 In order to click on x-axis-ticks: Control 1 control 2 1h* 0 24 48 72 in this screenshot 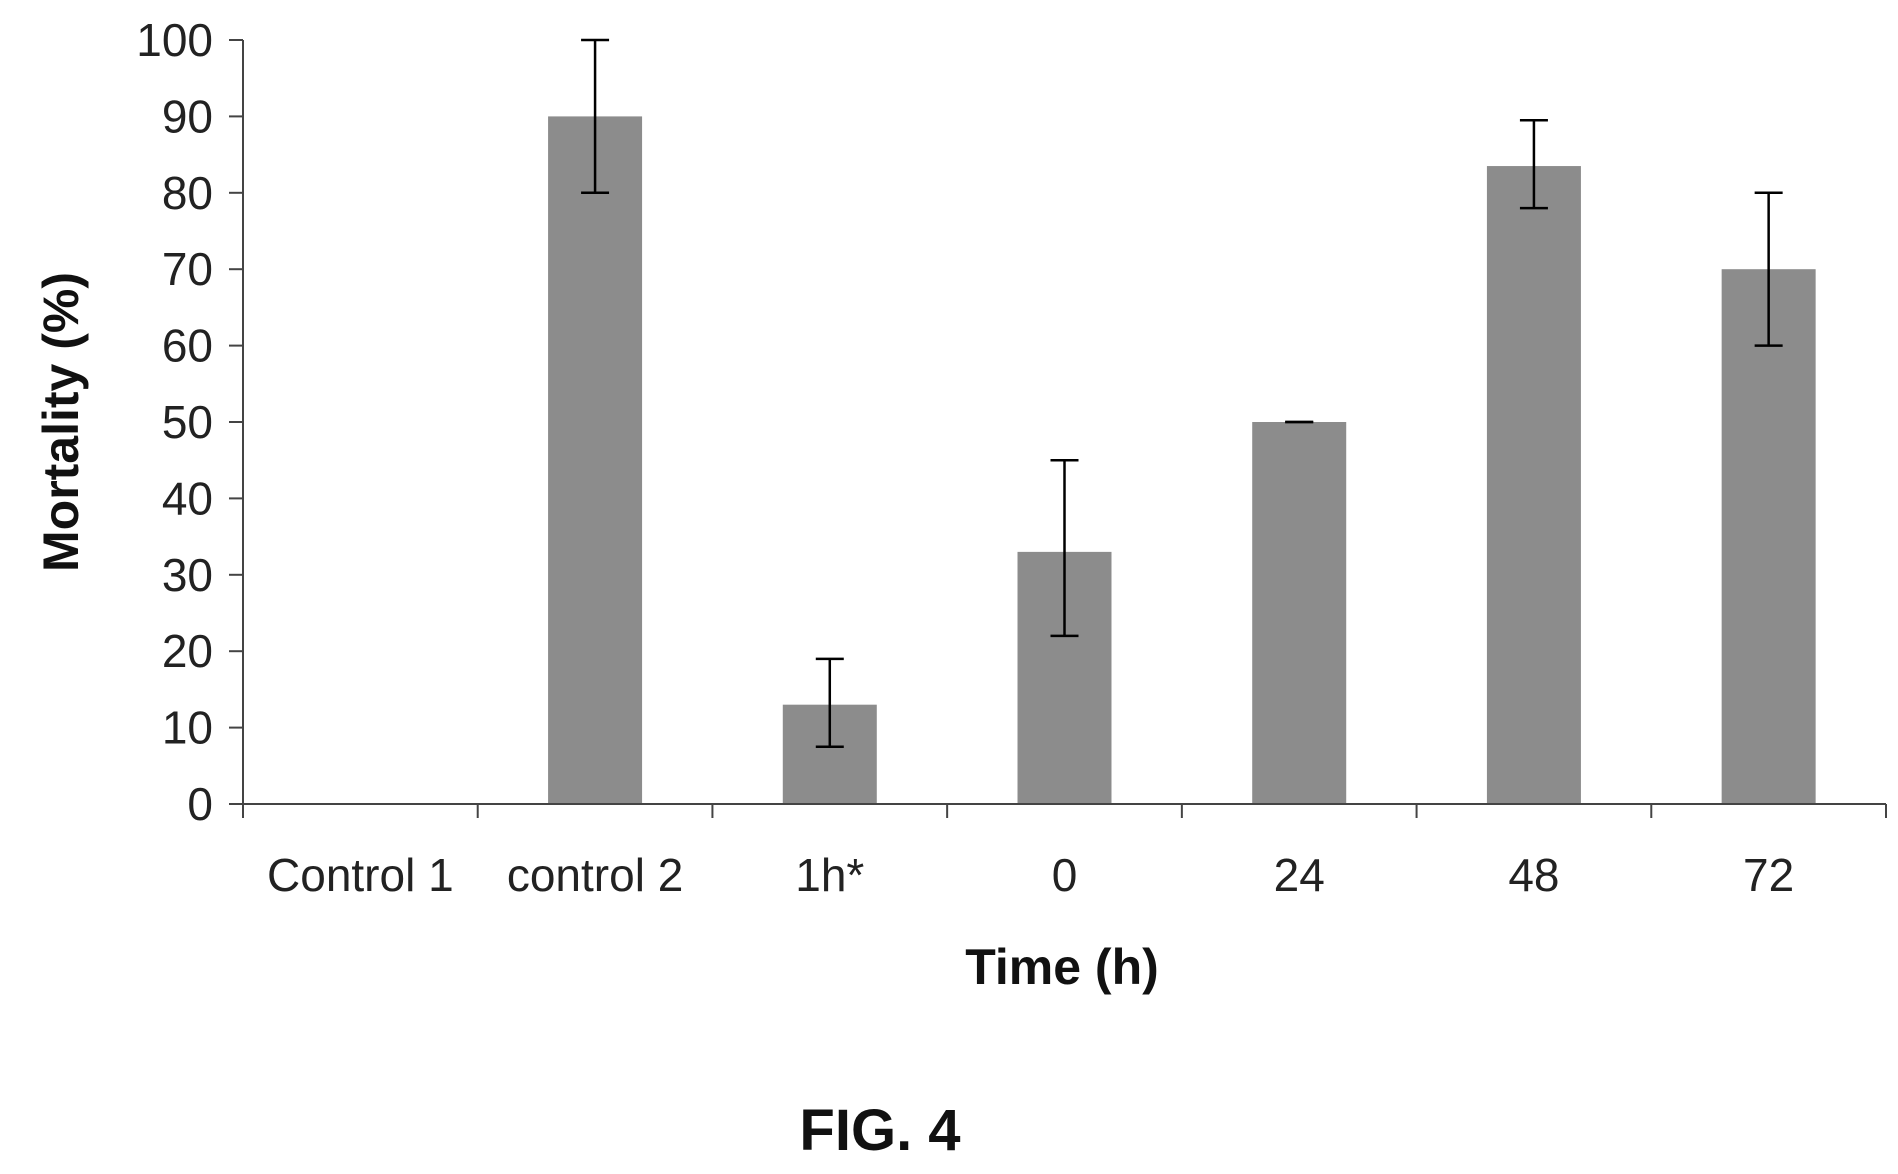, I will do `click(1064, 852)`.